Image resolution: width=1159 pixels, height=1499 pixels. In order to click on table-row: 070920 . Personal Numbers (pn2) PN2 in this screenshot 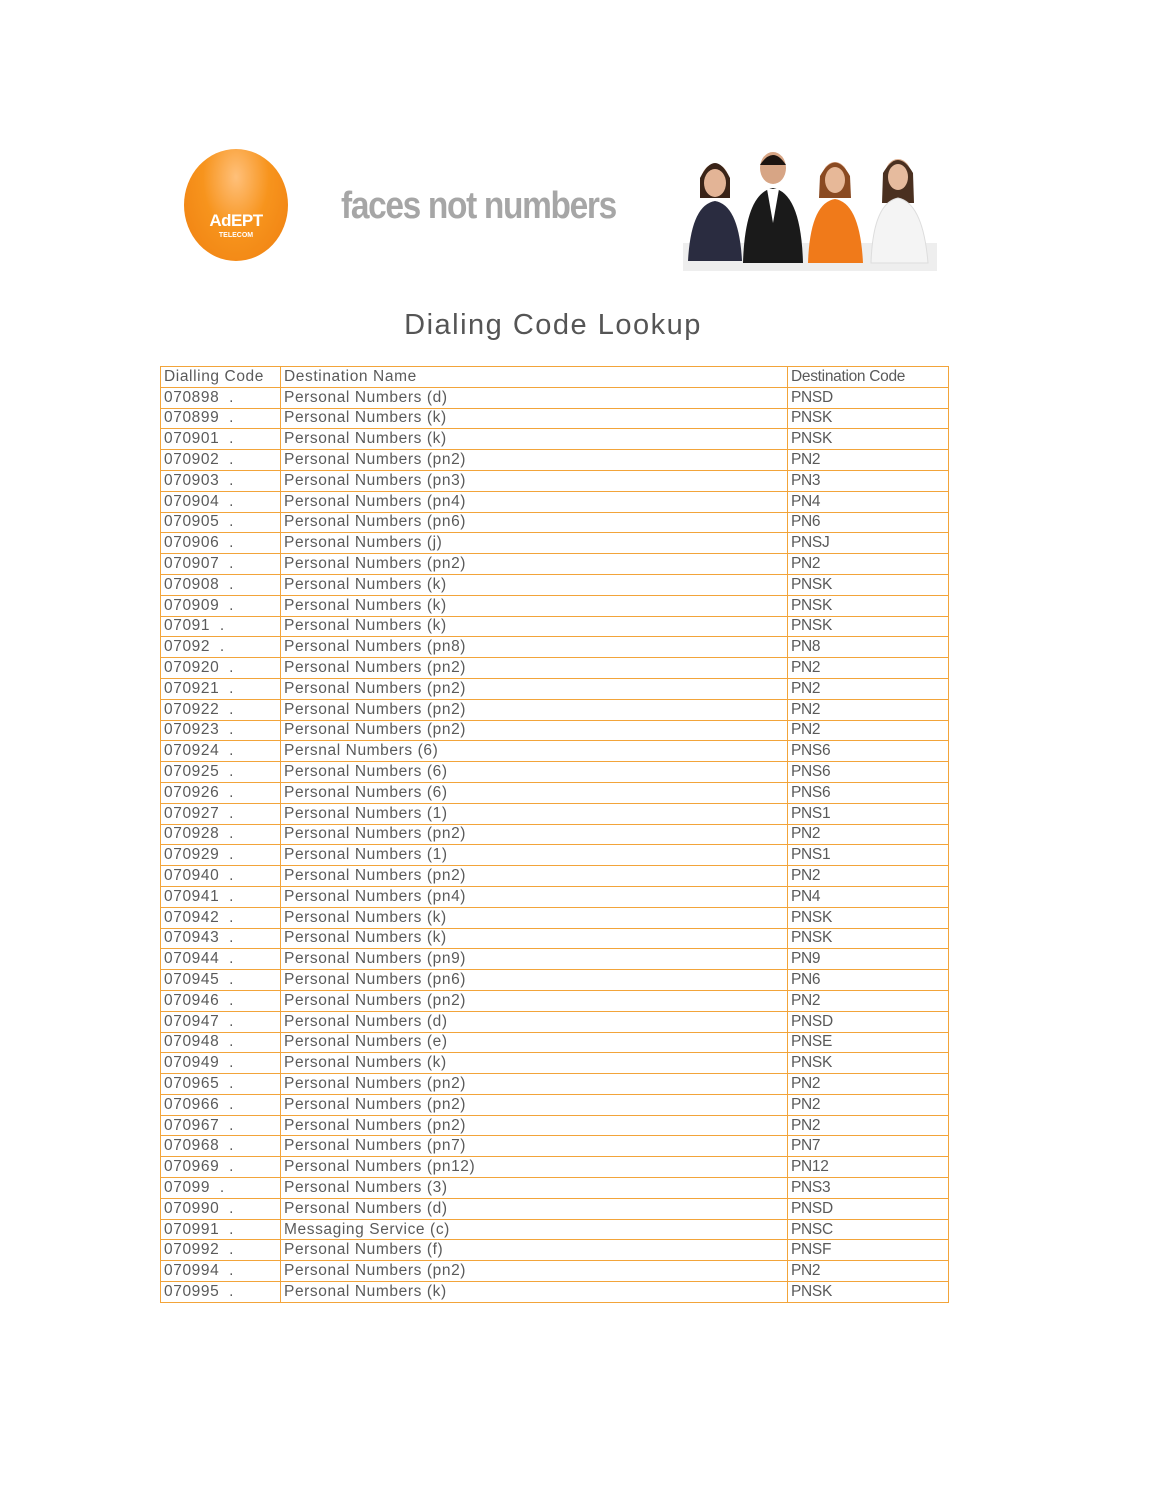, I will do `click(554, 668)`.